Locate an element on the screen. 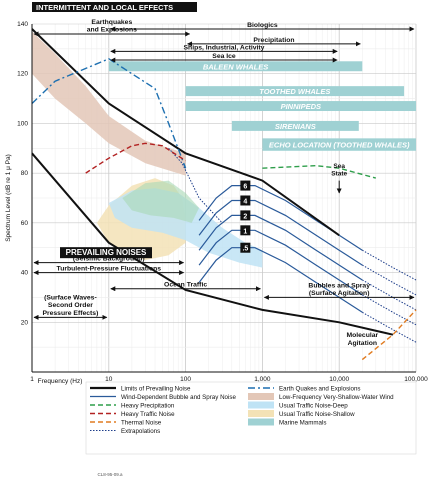 The width and height of the screenshot is (428, 485). legend-label-precip: Heavy Precipitation is located at coordinates (148, 405).